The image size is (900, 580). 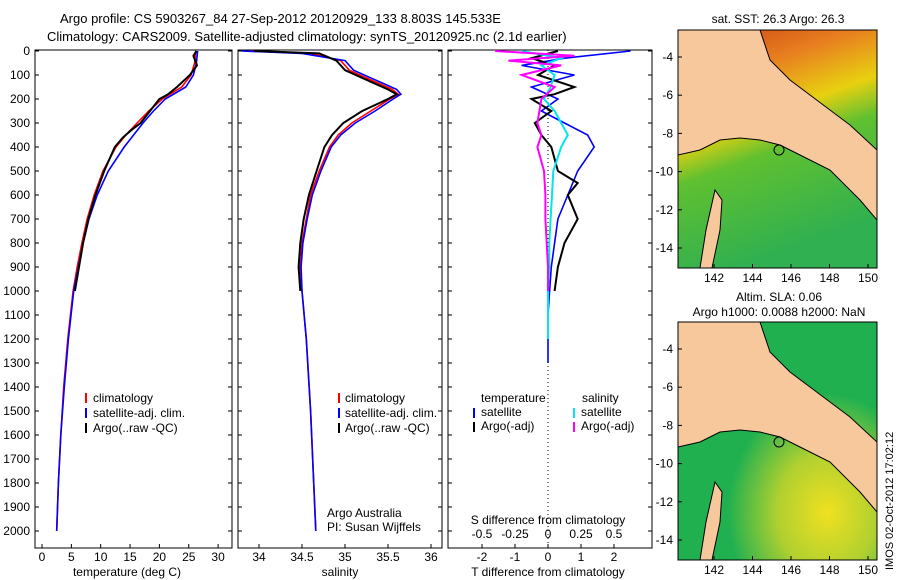 What do you see at coordinates (667, 425) in the screenshot?
I see `sla-lat-label: -8` at bounding box center [667, 425].